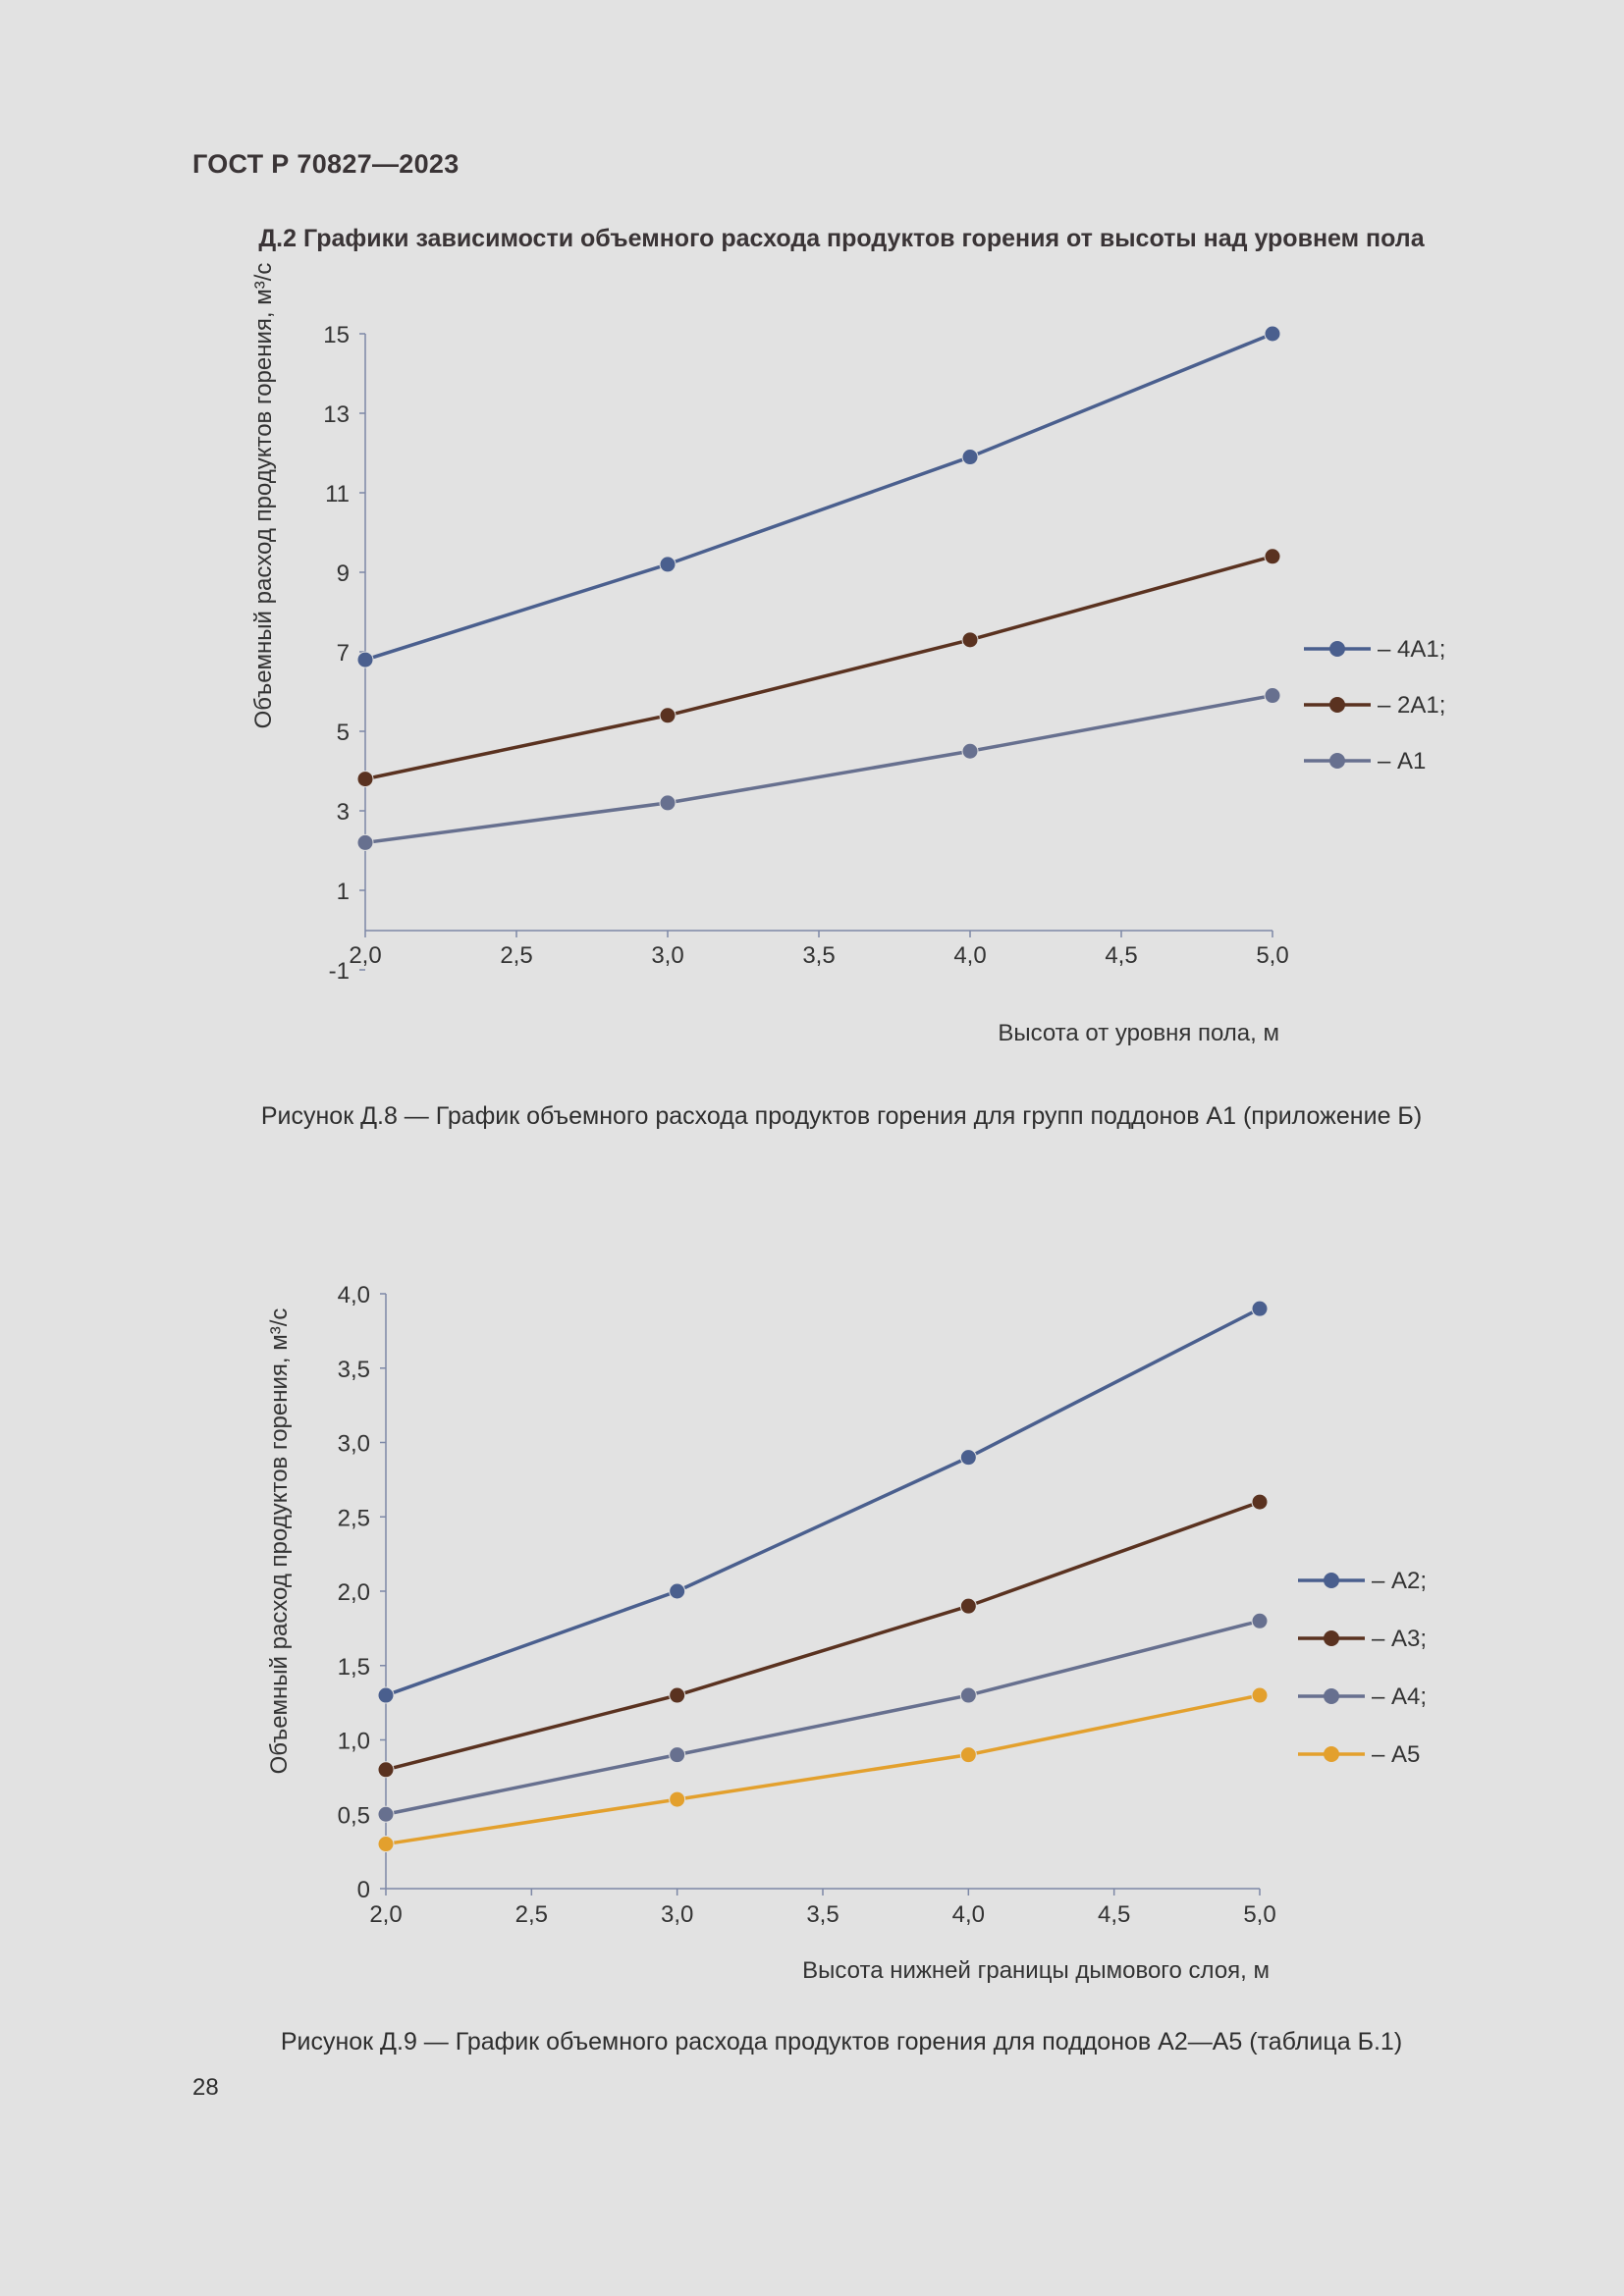 The image size is (1624, 2296). I want to click on legend-label: – А3;, so click(1399, 1639).